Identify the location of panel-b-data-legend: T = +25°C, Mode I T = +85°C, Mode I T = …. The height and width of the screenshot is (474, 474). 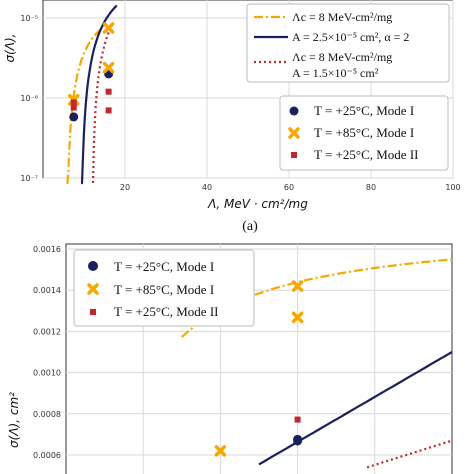
(164, 288).